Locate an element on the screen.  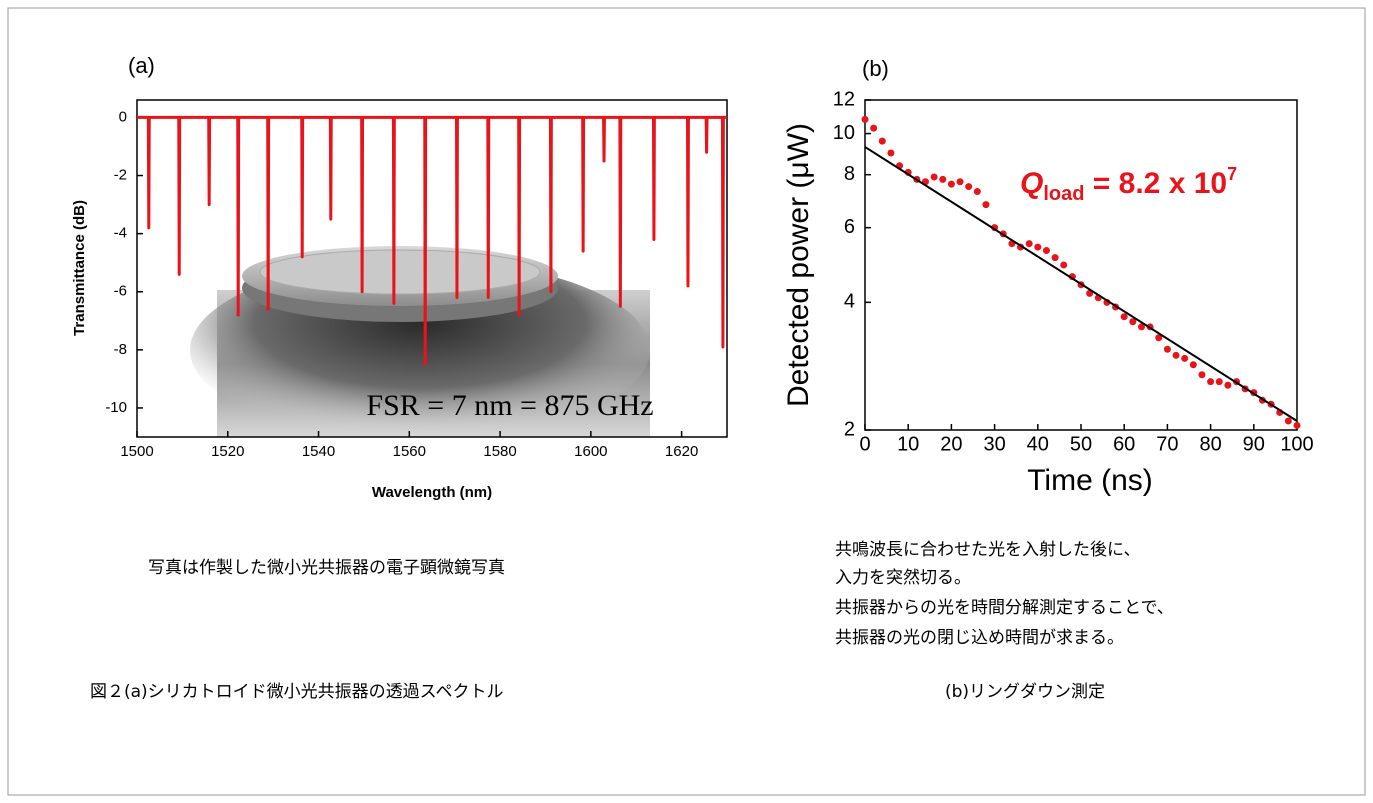
x-tick-label: 1600 is located at coordinates (590, 451).